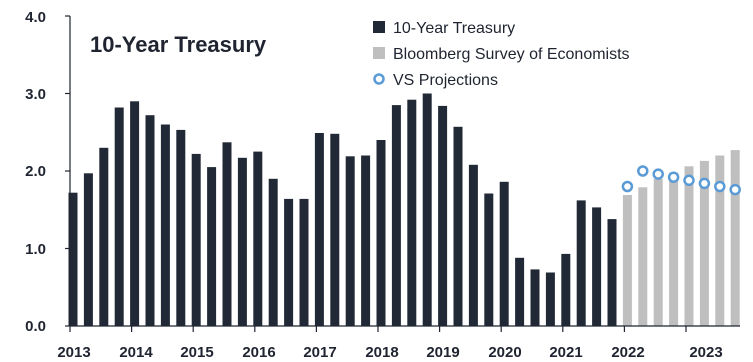 The image size is (753, 362). I want to click on y-tick-label: 0.0, so click(35, 326).